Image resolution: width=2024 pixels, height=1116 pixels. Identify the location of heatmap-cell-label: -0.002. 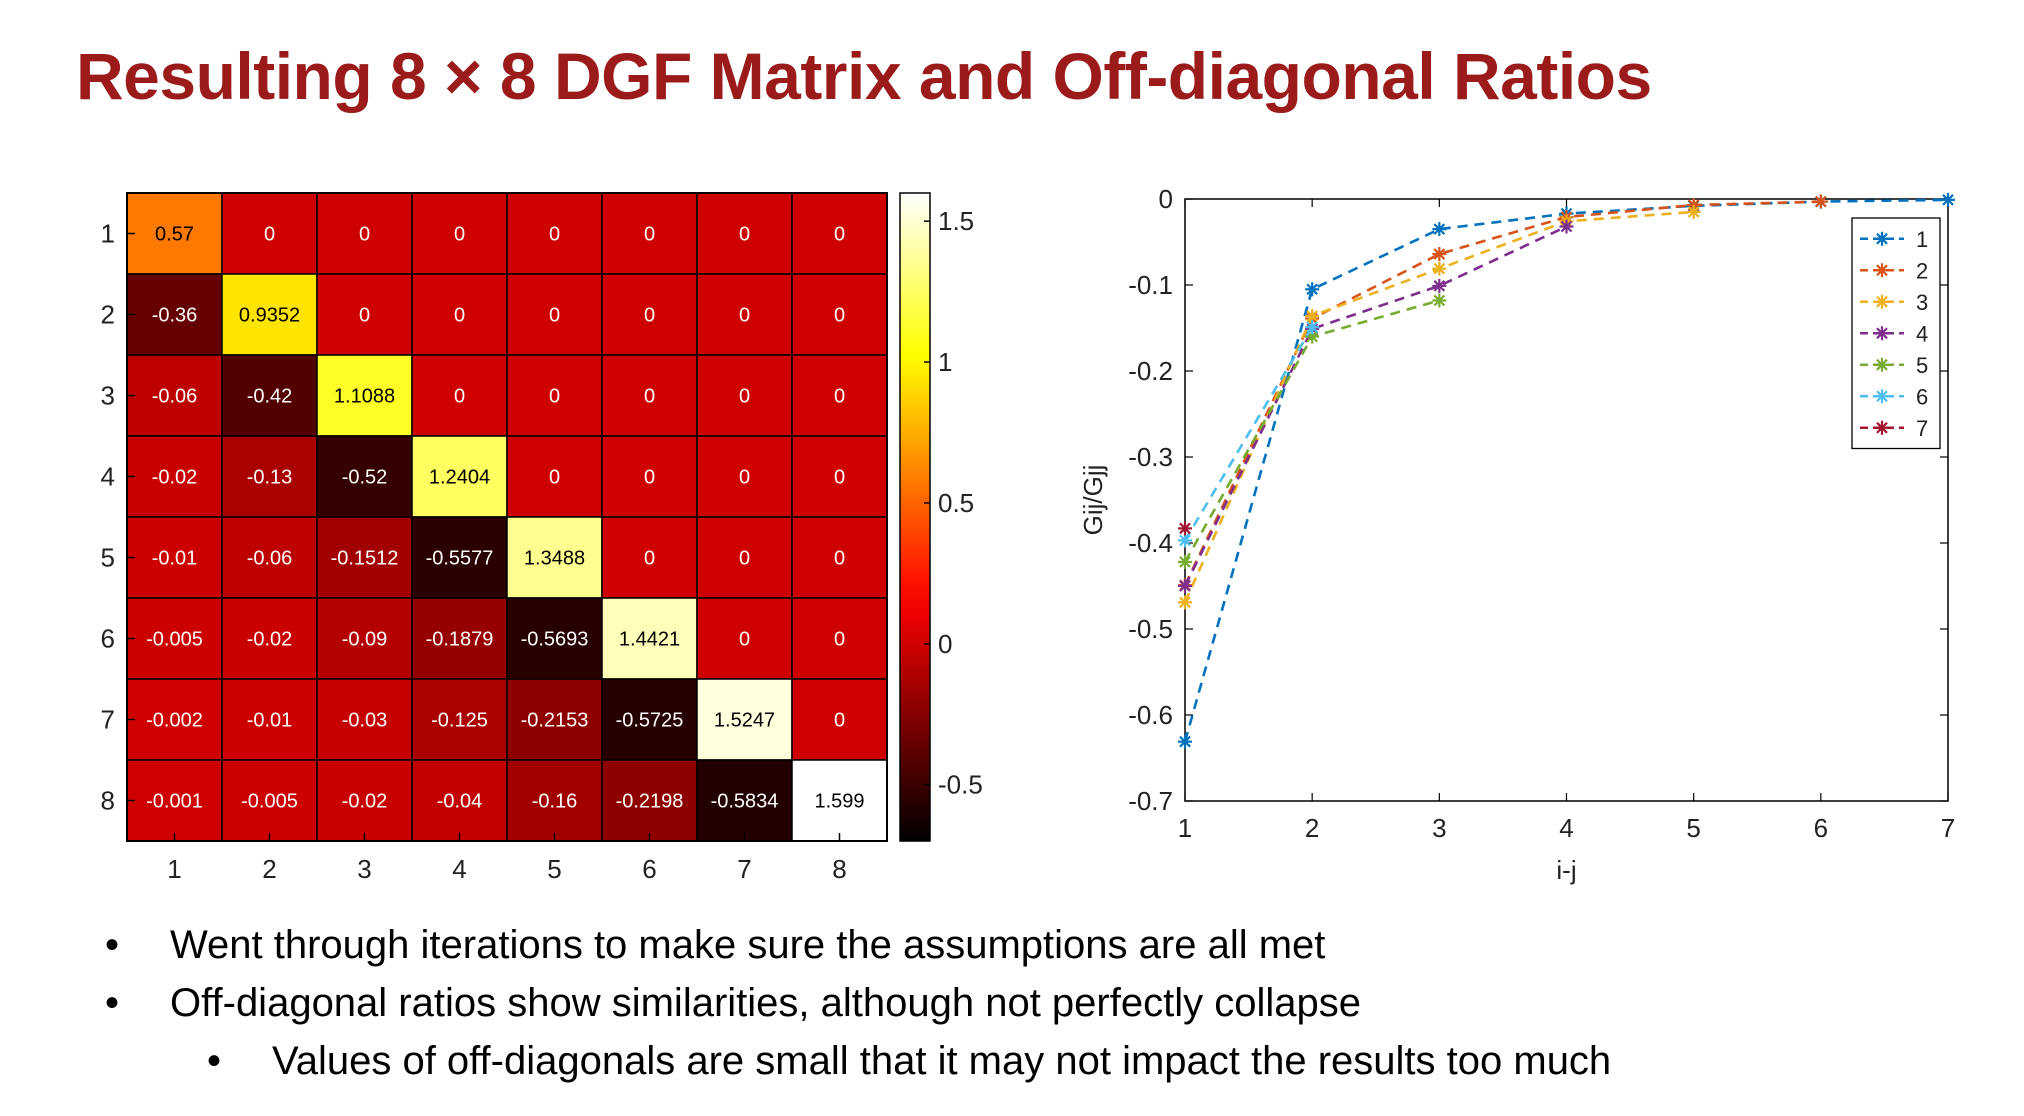
(174, 721).